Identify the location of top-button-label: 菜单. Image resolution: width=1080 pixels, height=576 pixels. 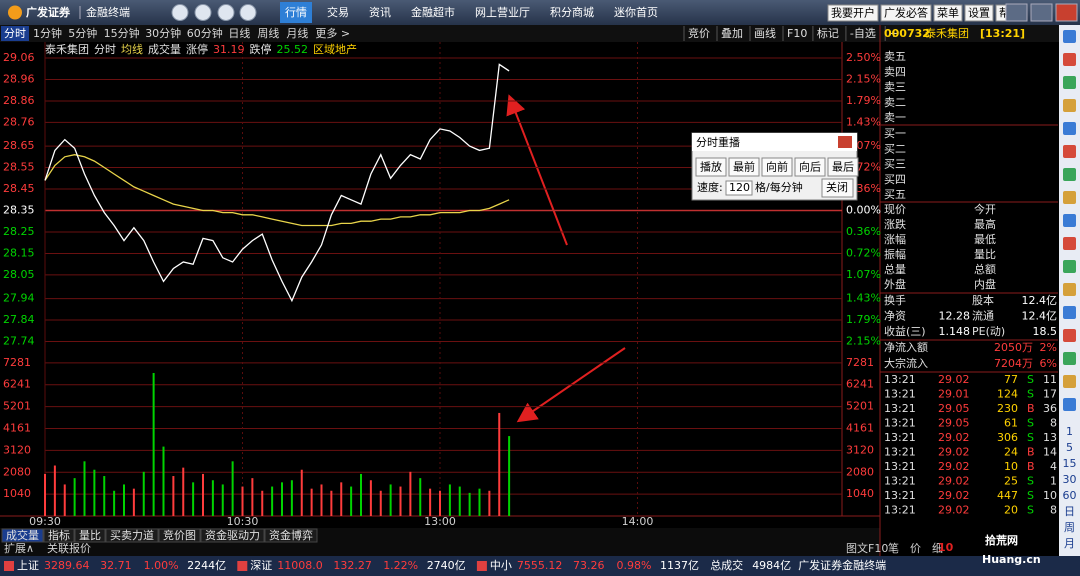
(948, 13).